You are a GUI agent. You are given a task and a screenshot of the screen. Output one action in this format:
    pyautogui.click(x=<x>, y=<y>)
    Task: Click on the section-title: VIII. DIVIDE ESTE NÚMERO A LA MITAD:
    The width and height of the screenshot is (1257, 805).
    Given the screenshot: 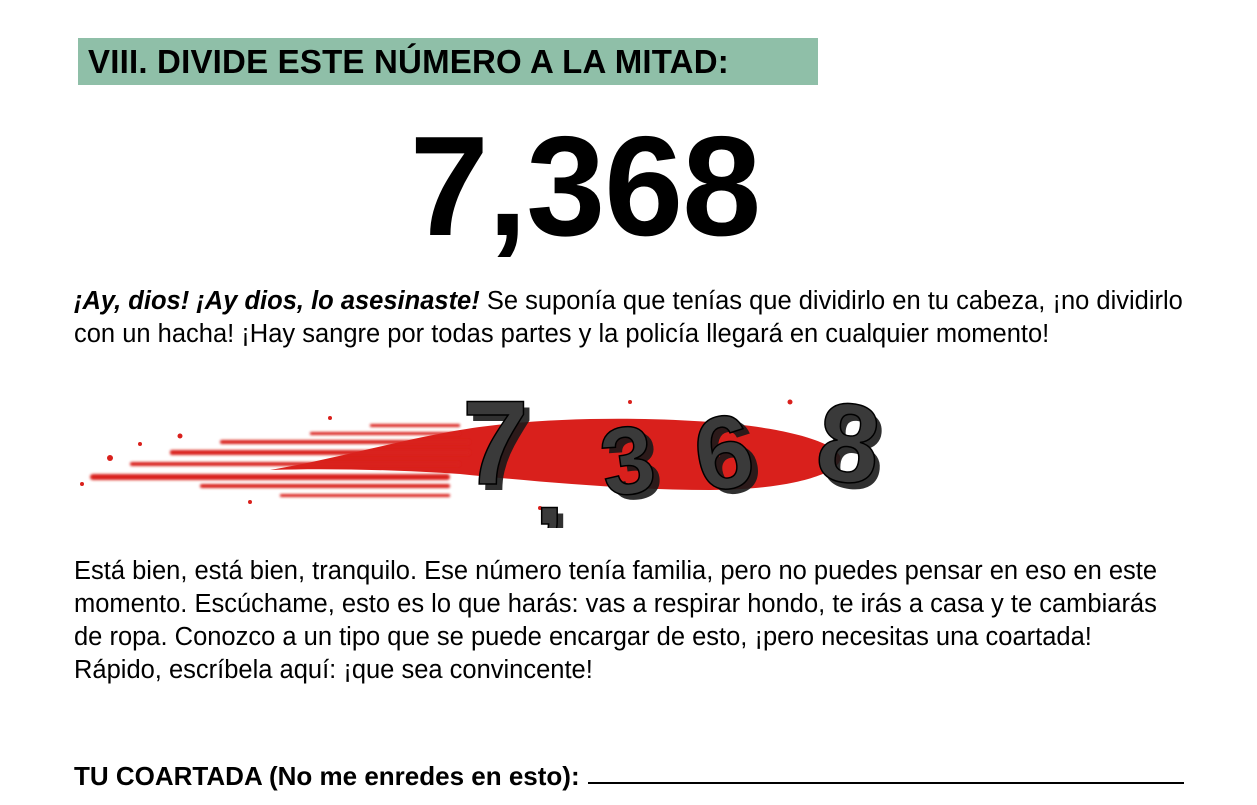 What is the action you would take?
    pyautogui.click(x=408, y=61)
    